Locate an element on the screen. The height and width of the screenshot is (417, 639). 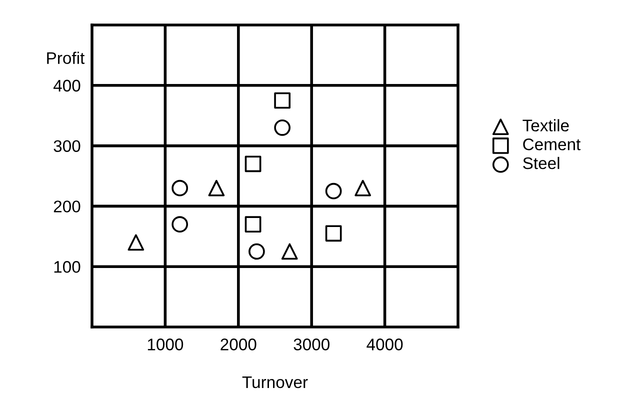
x-axis-title: Turnover is located at coordinates (275, 382).